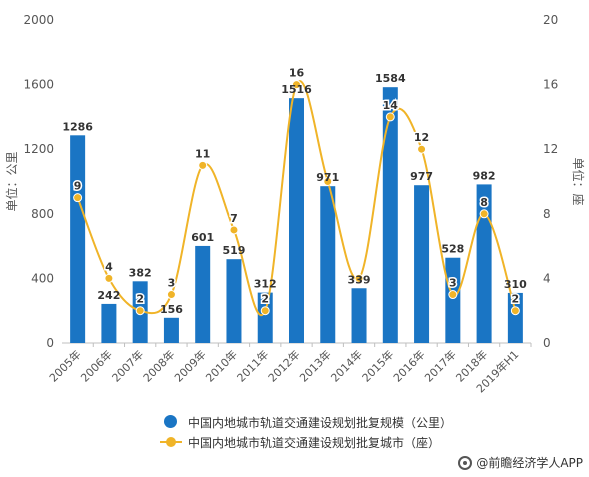  I want to click on y-right-tick-label: 8, so click(547, 214).